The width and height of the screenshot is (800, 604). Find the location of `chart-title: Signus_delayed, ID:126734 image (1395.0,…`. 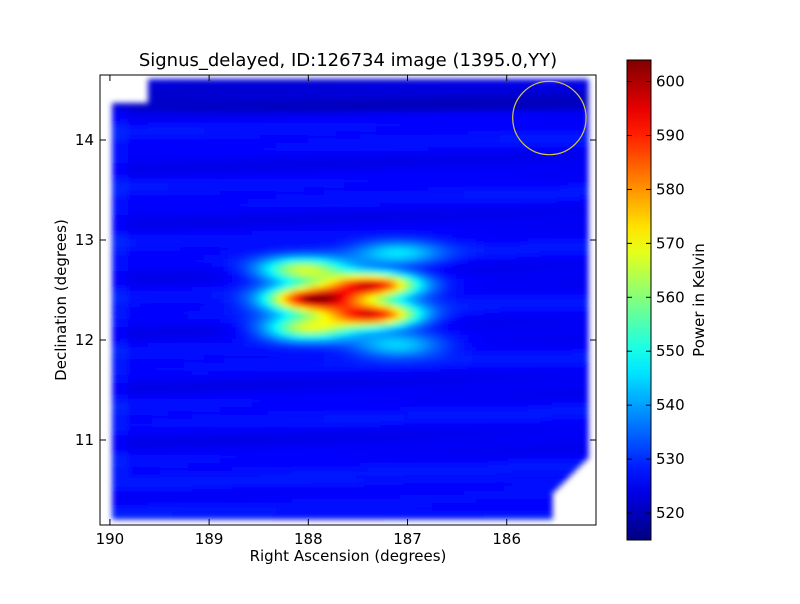

chart-title: Signus_delayed, ID:126734 image (1395.0,… is located at coordinates (348, 60).